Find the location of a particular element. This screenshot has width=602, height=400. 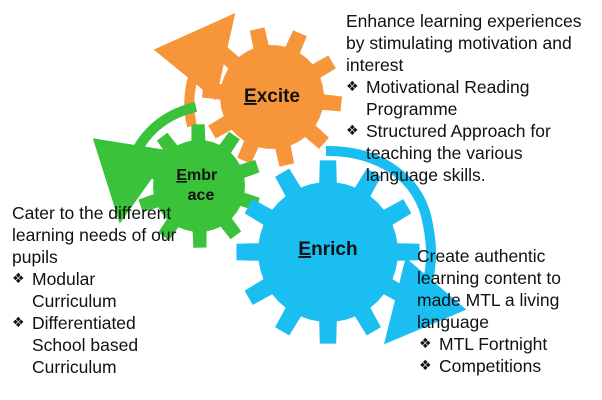

embrace-label: Embr ace is located at coordinates (198, 185).